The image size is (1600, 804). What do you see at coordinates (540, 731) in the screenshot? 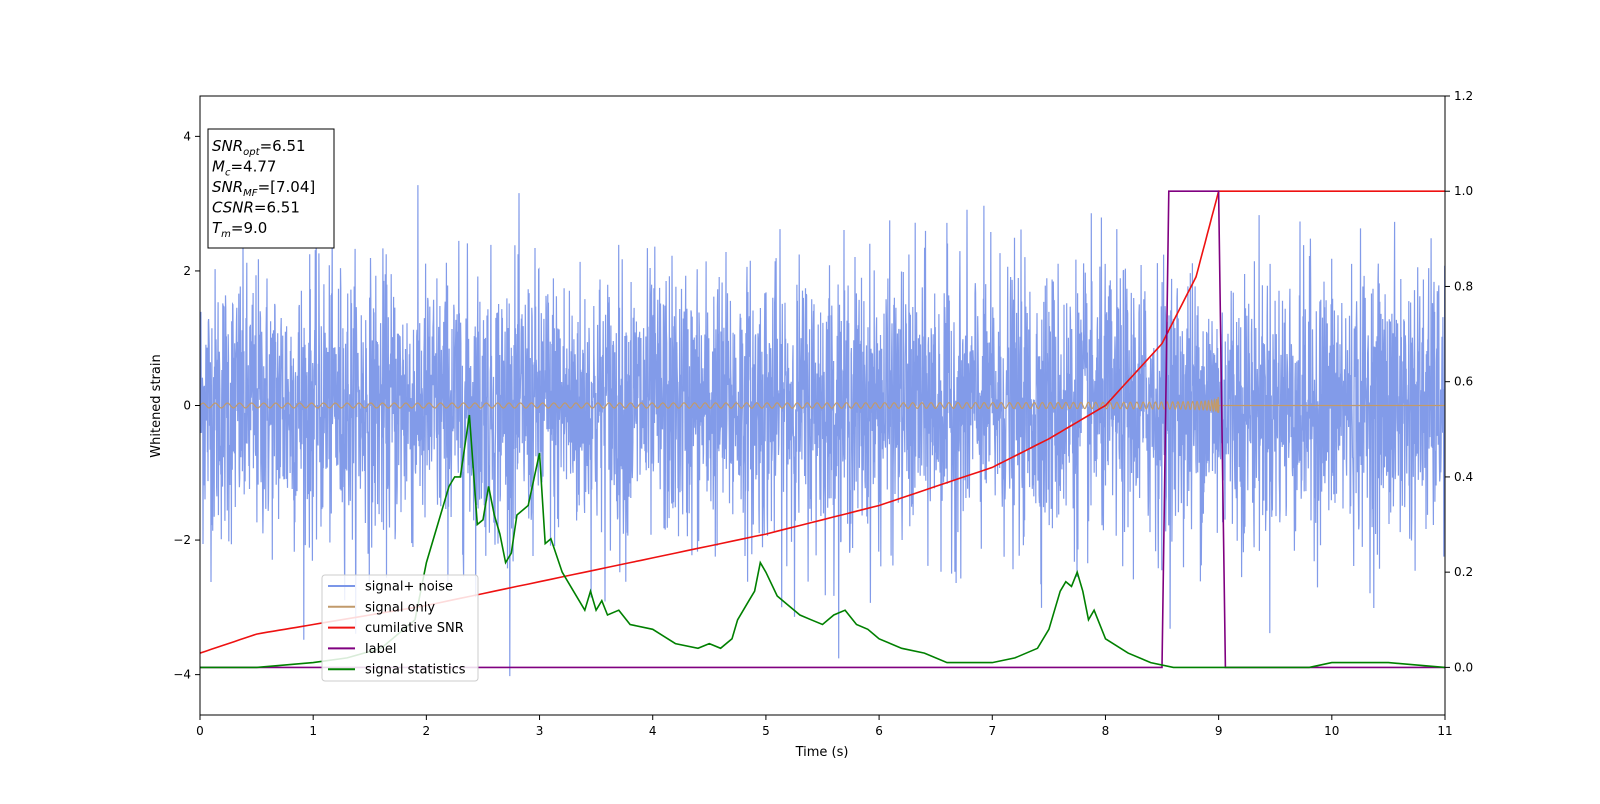
I see `x-tick-label: 3` at bounding box center [540, 731].